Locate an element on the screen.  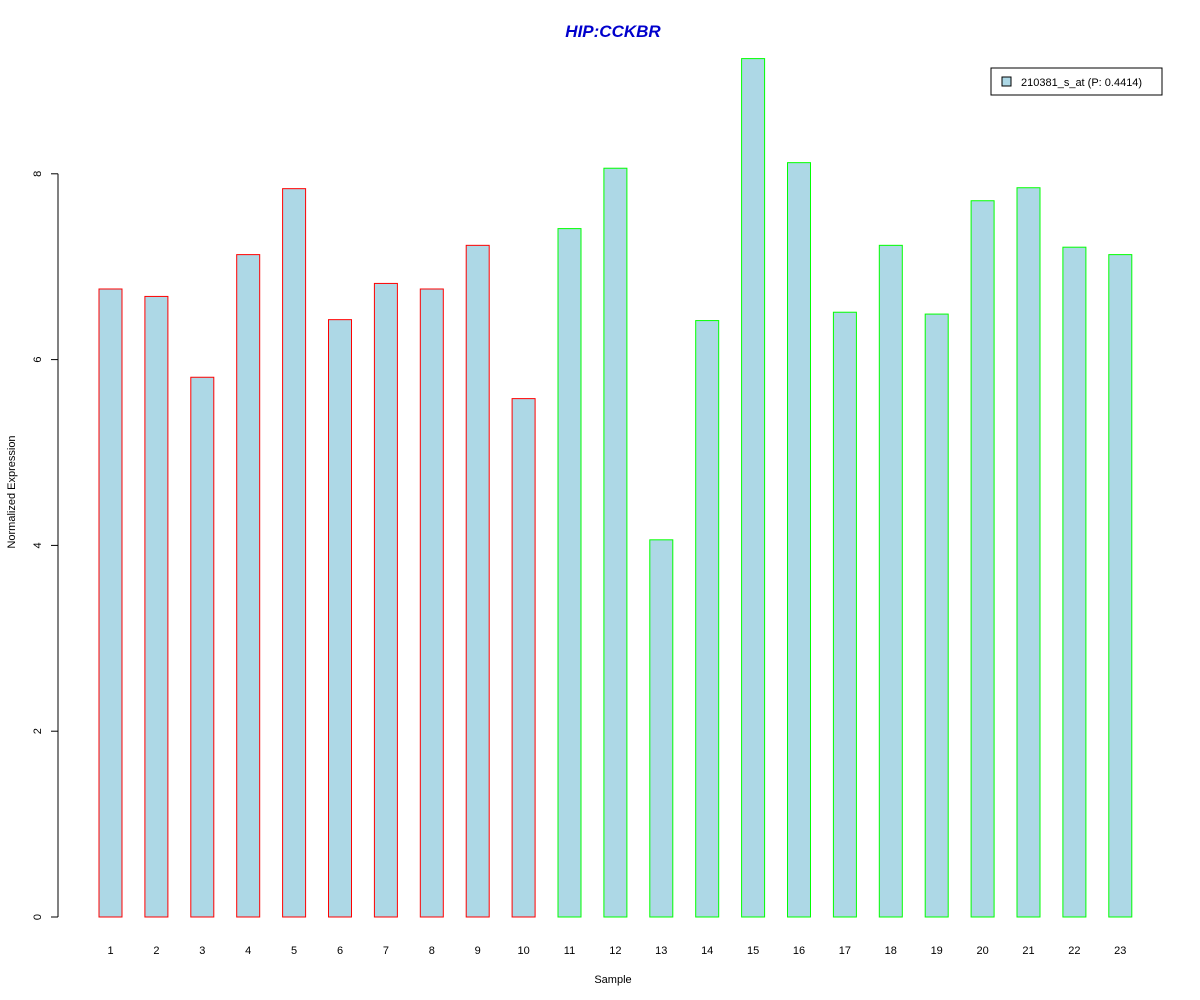
x-tick-label: 8 is located at coordinates (432, 951).